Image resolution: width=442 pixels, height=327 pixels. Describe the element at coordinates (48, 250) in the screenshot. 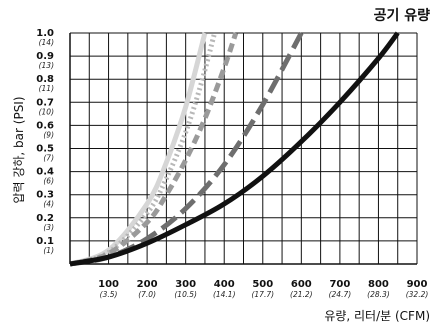

I see `y-tick-sublabel: (1)` at that location.